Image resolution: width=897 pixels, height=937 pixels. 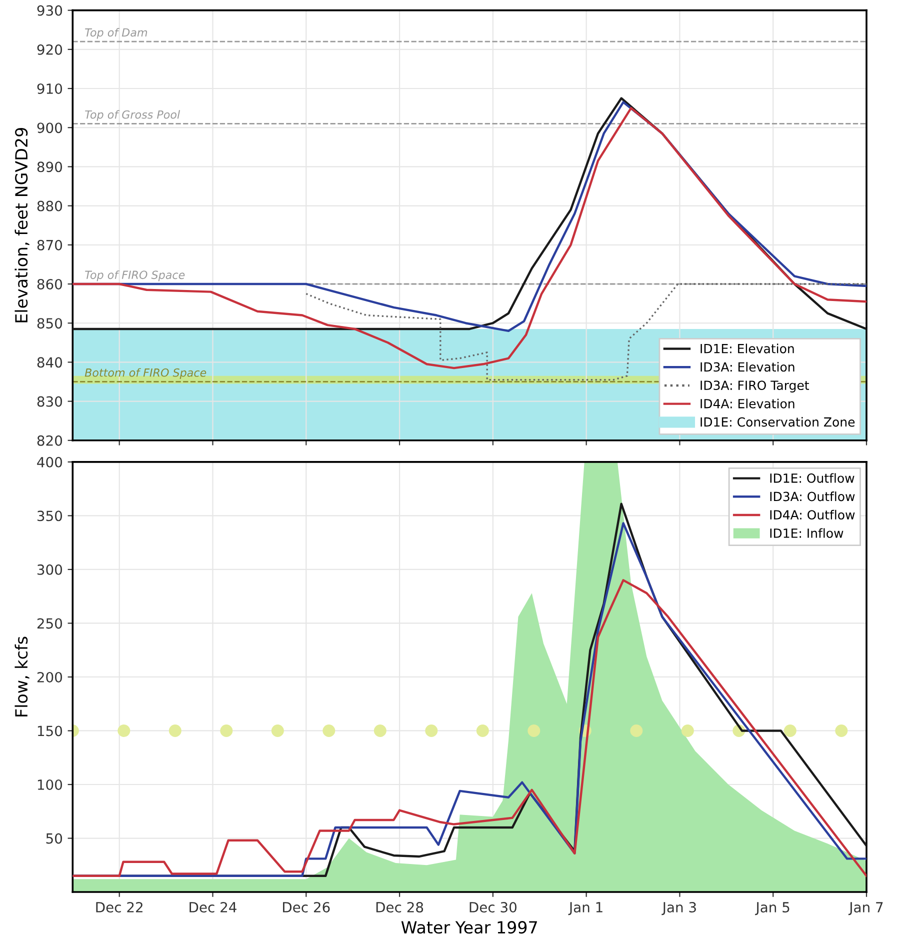 I want to click on ref-line-label: Top of Gross Pool, so click(x=132, y=115).